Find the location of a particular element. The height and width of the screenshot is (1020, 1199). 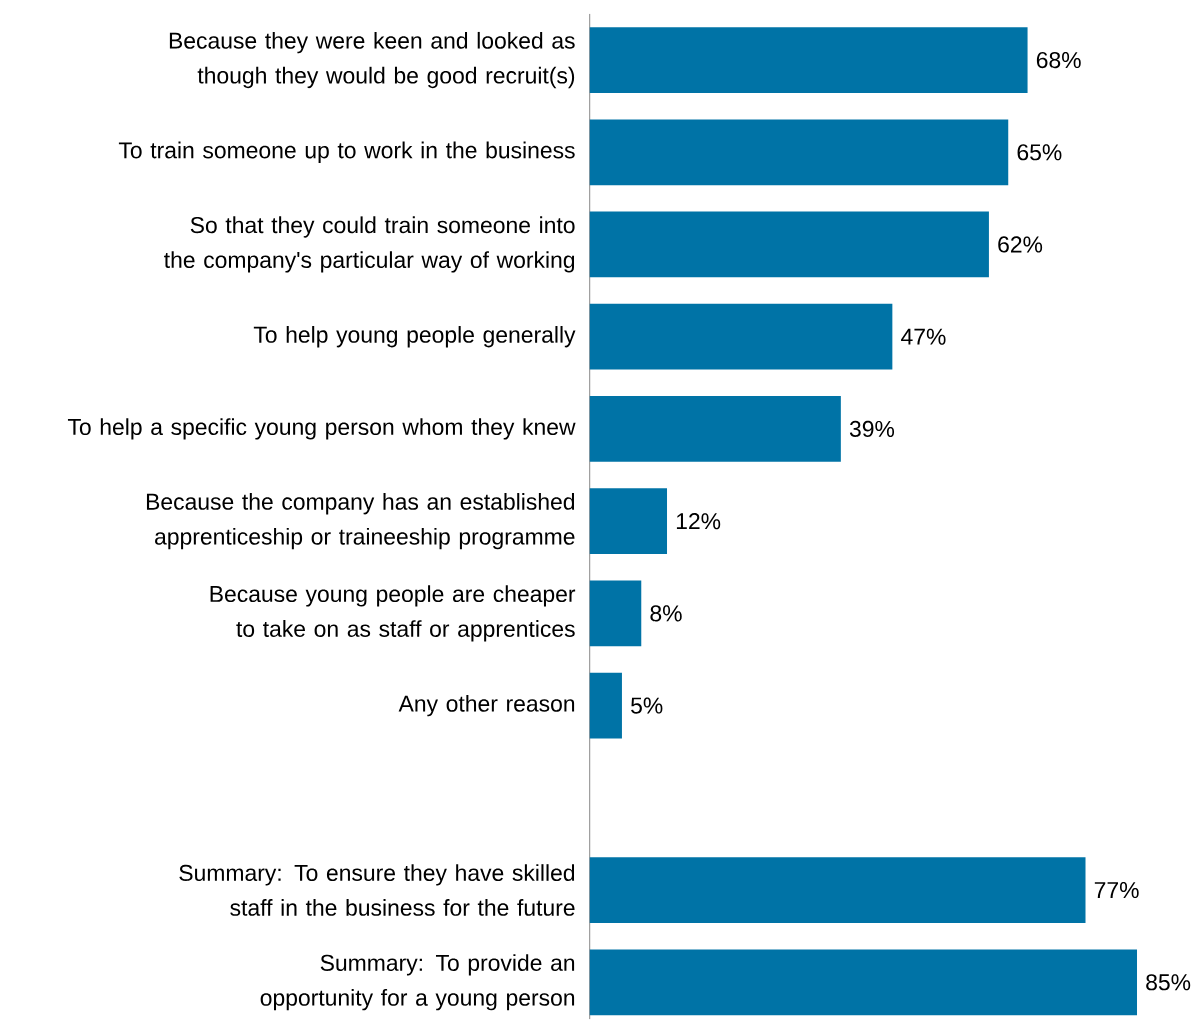

data-label: 8% is located at coordinates (666, 613).